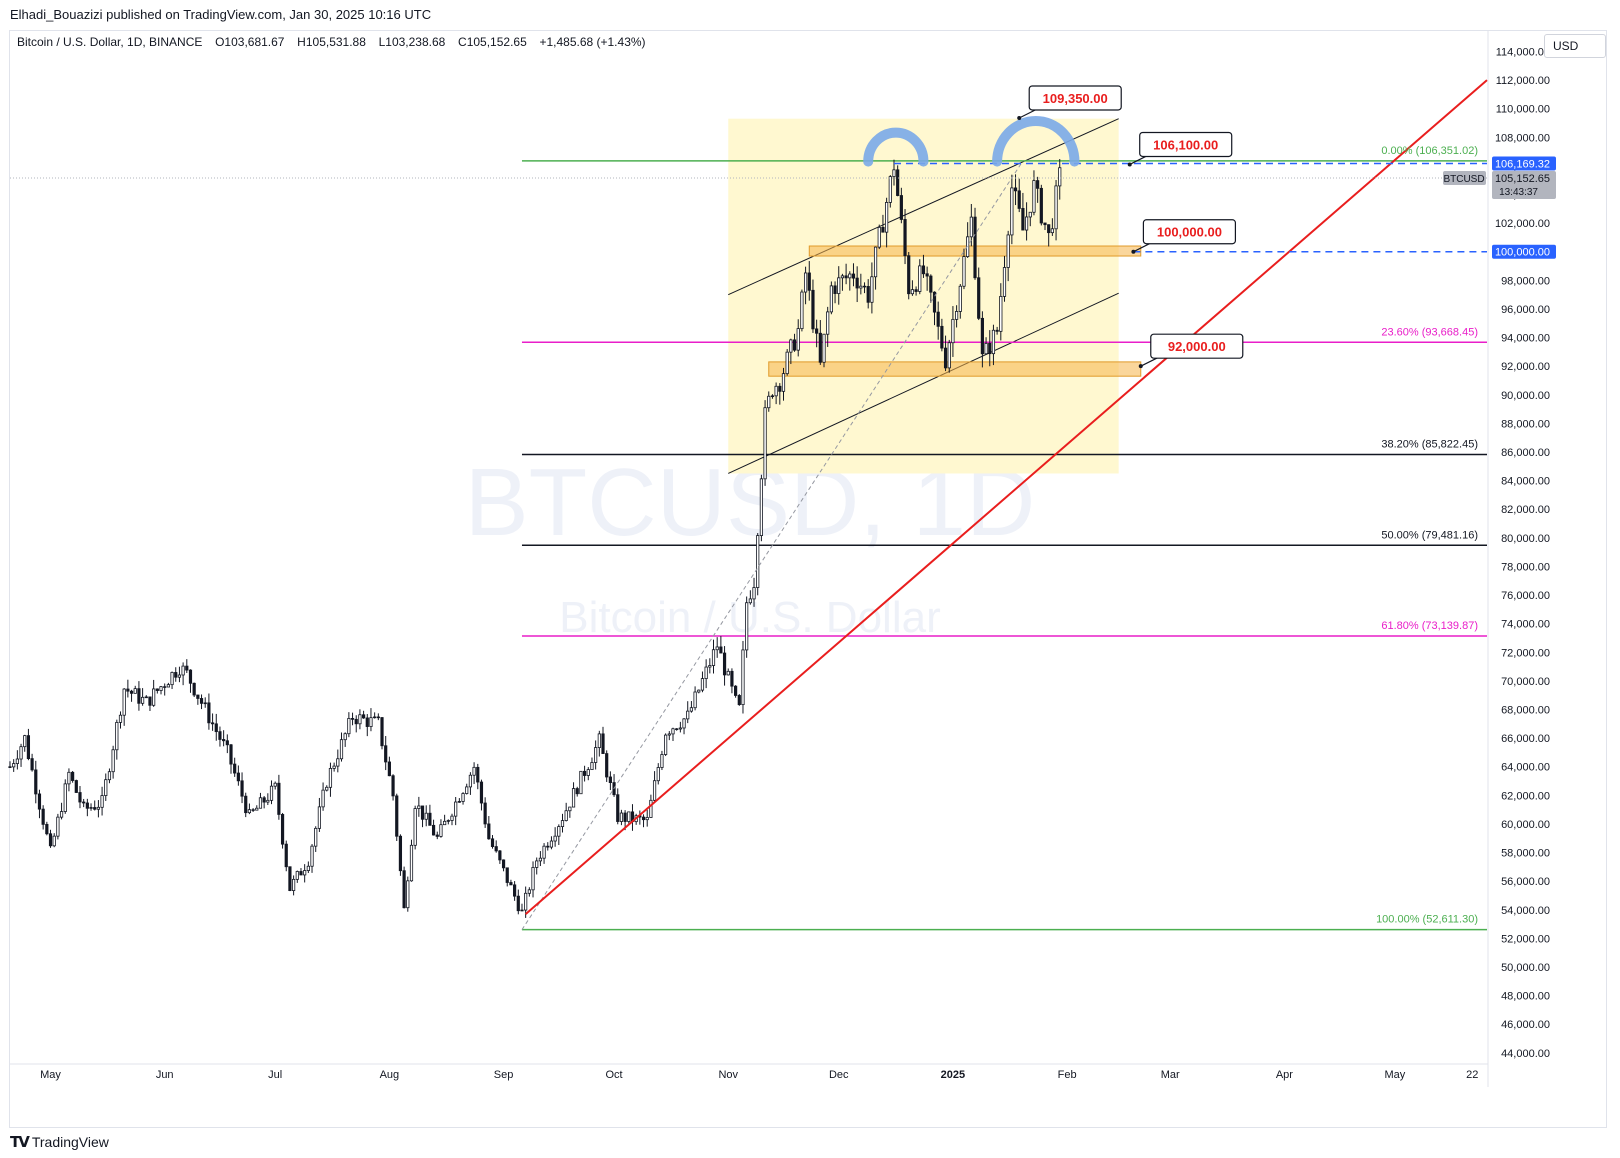 This screenshot has height=1158, width=1620. What do you see at coordinates (1525, 310) in the screenshot?
I see `price-tick-label: 96,000.00` at bounding box center [1525, 310].